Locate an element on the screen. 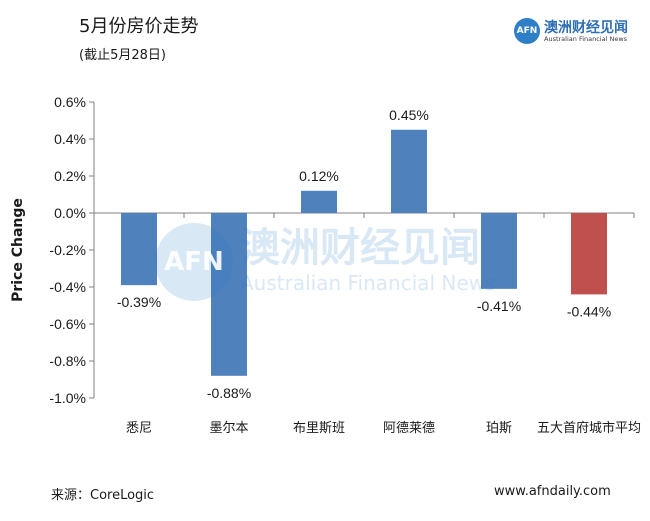  x-tick-label: 布里斯班 is located at coordinates (319, 428).